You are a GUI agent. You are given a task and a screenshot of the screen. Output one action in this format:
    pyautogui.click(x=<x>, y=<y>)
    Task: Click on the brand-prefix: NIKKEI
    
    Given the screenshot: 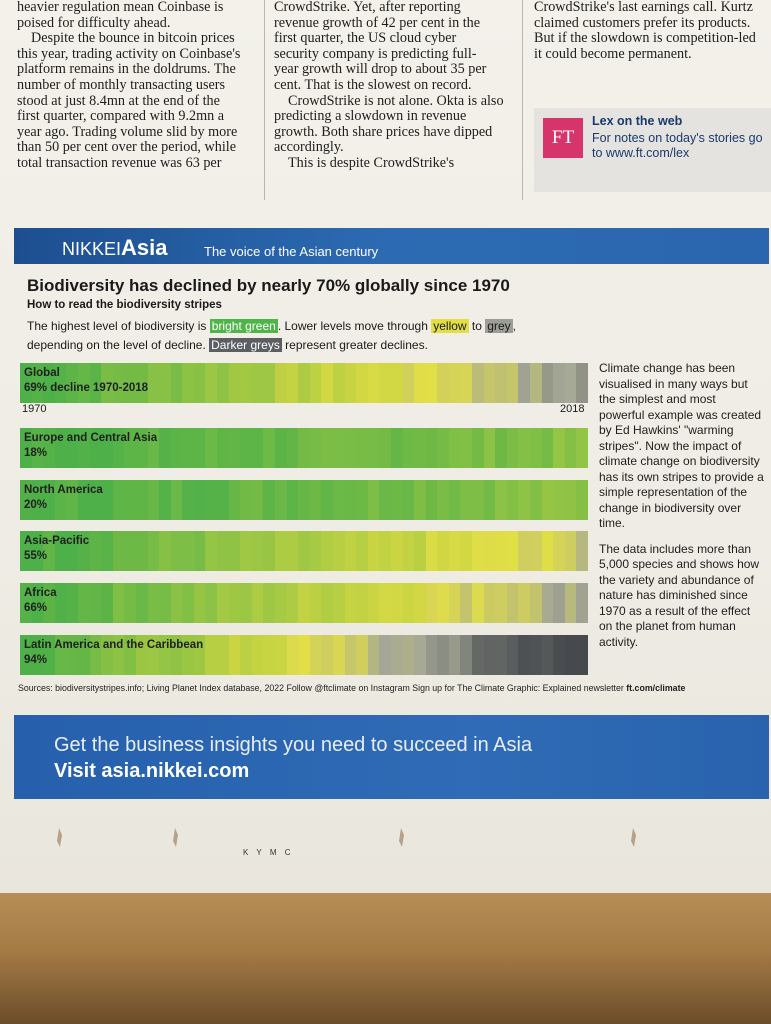 What is the action you would take?
    pyautogui.click(x=92, y=249)
    